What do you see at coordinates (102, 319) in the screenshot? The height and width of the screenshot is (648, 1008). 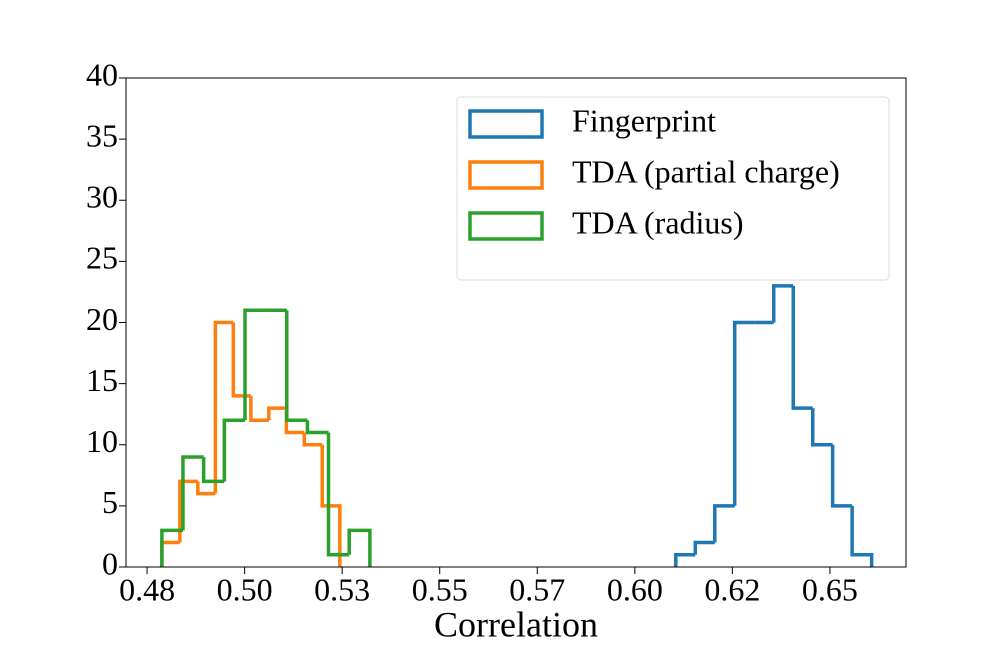 I see `y-tick-label: 20` at bounding box center [102, 319].